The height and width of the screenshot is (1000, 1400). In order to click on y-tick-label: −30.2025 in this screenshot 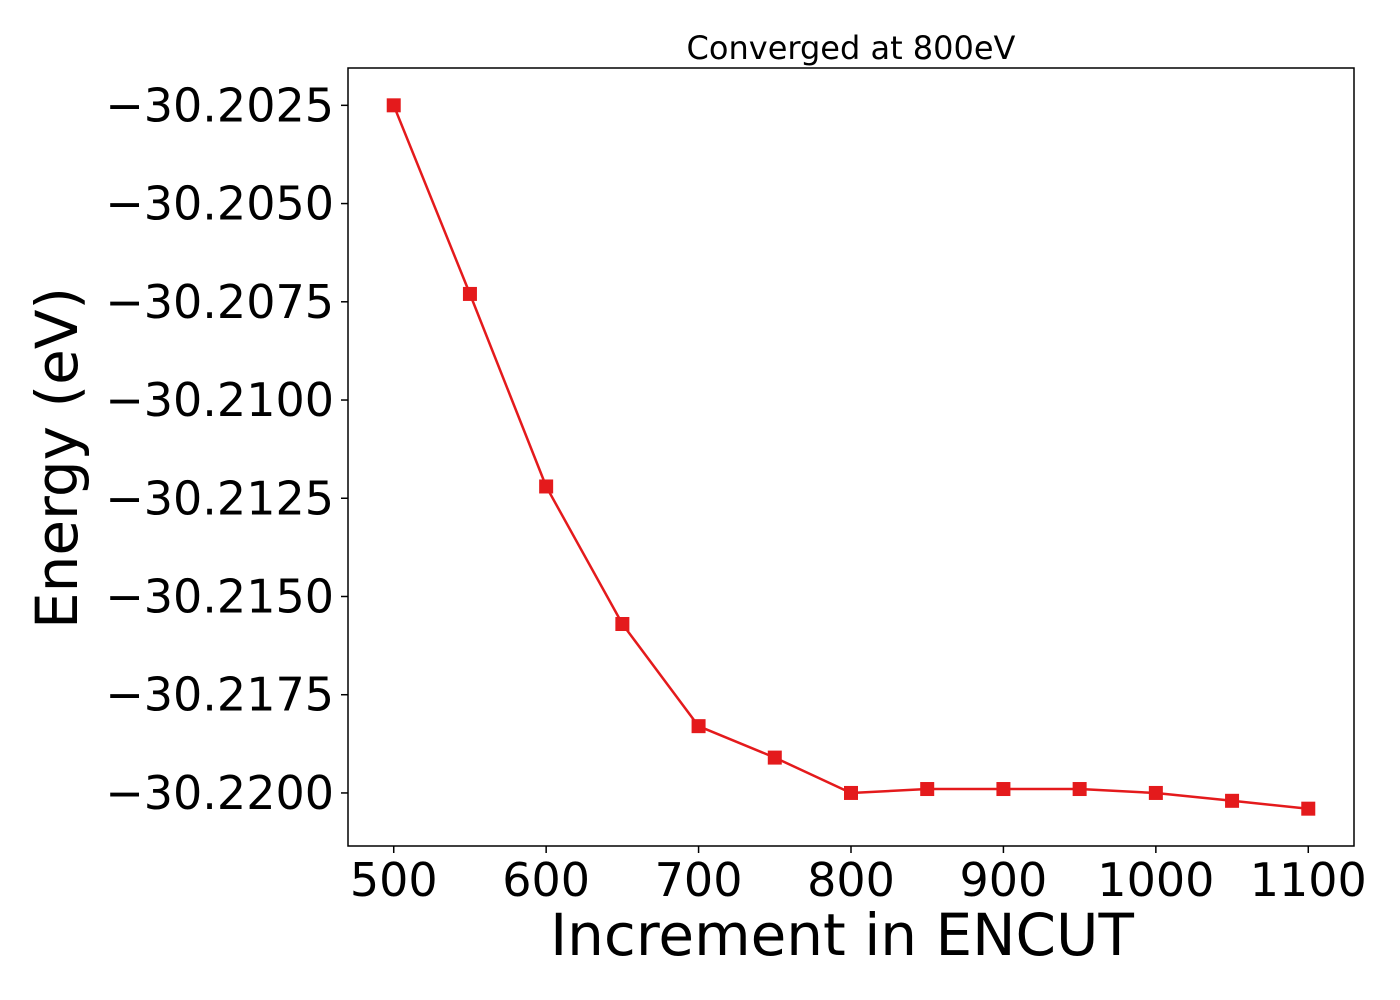, I will do `click(219, 105)`.